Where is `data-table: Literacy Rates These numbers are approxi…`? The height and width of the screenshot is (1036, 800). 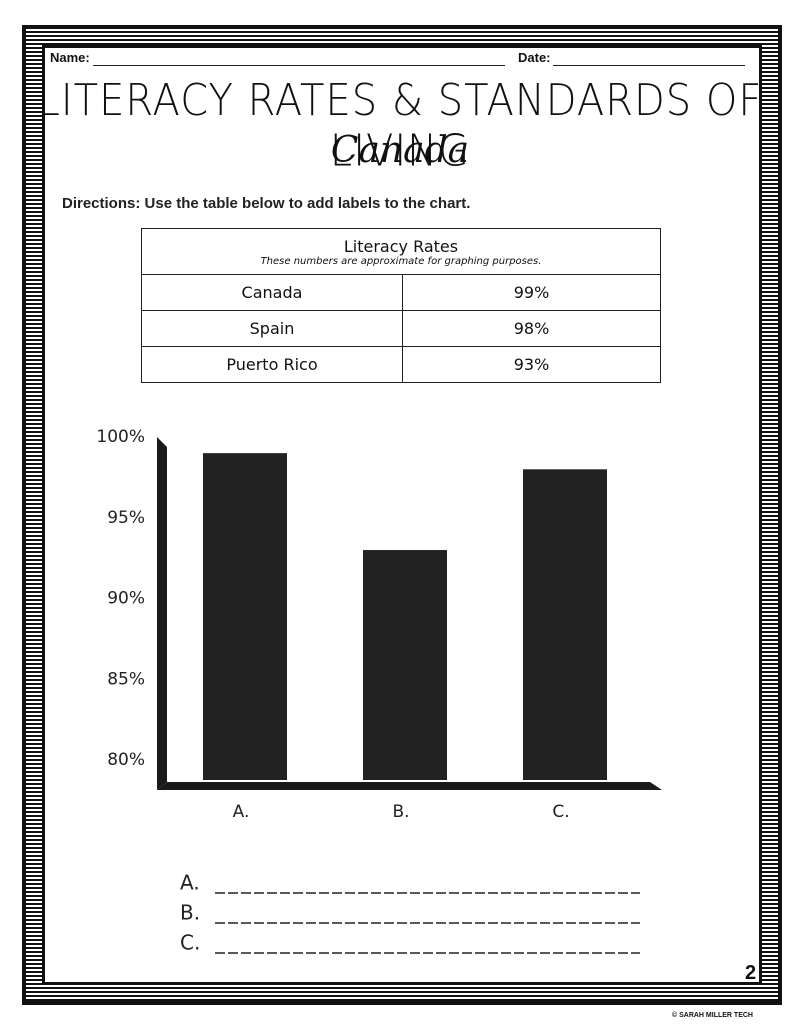 data-table: Literacy Rates These numbers are approxi… is located at coordinates (401, 305).